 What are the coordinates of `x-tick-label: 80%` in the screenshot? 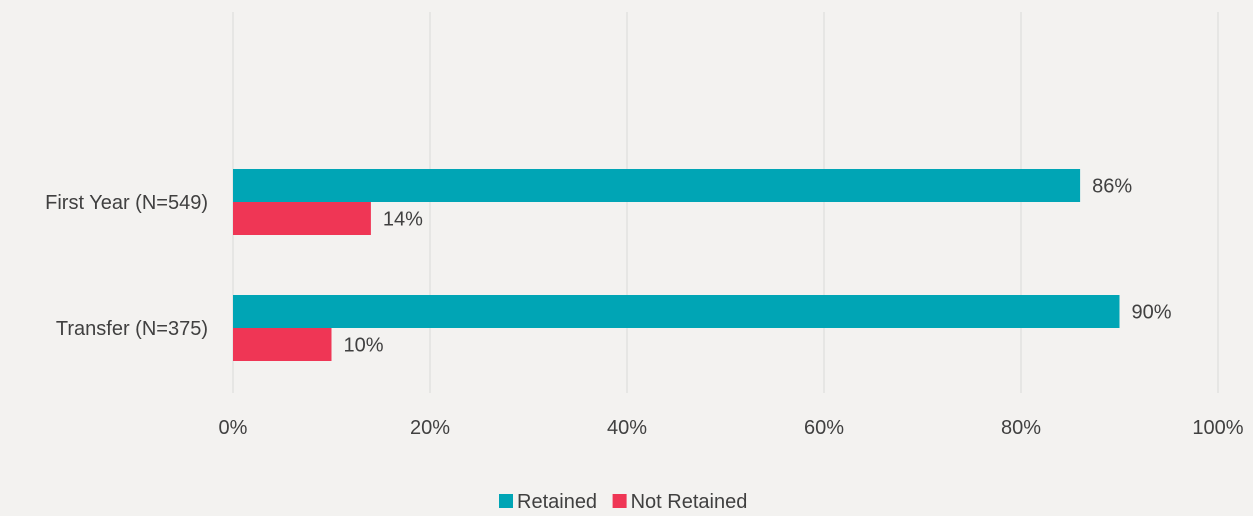 It's located at (1021, 428).